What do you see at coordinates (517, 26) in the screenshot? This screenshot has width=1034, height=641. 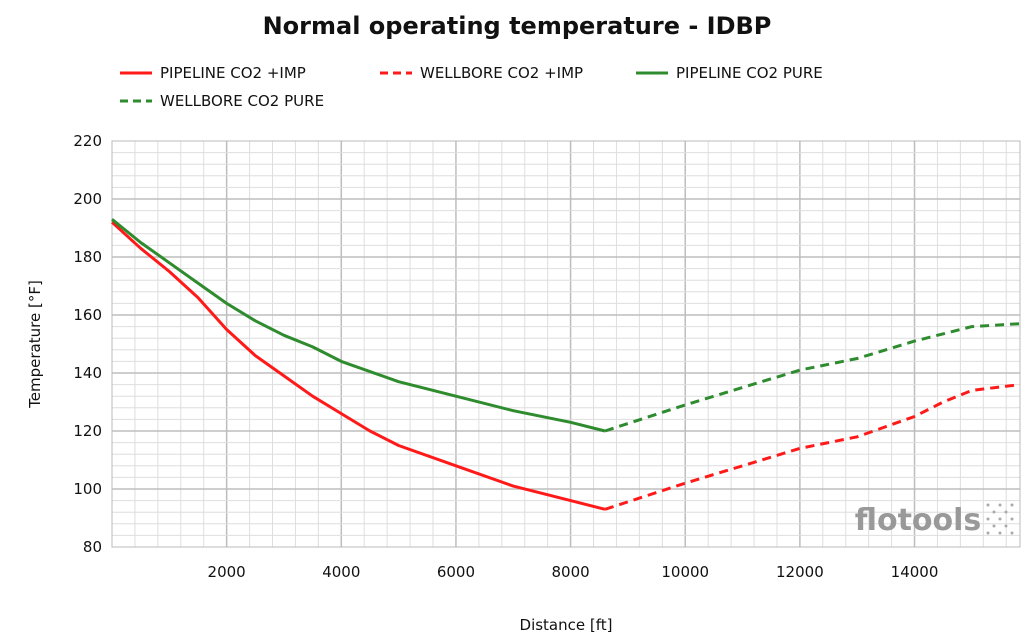 I see `chart-title: Normal operating temperature - IDBP` at bounding box center [517, 26].